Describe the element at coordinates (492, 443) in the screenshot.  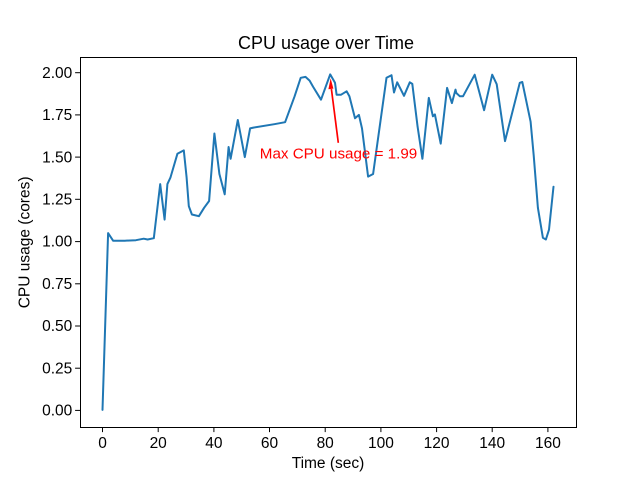
I see `svg-text: 140` at that location.